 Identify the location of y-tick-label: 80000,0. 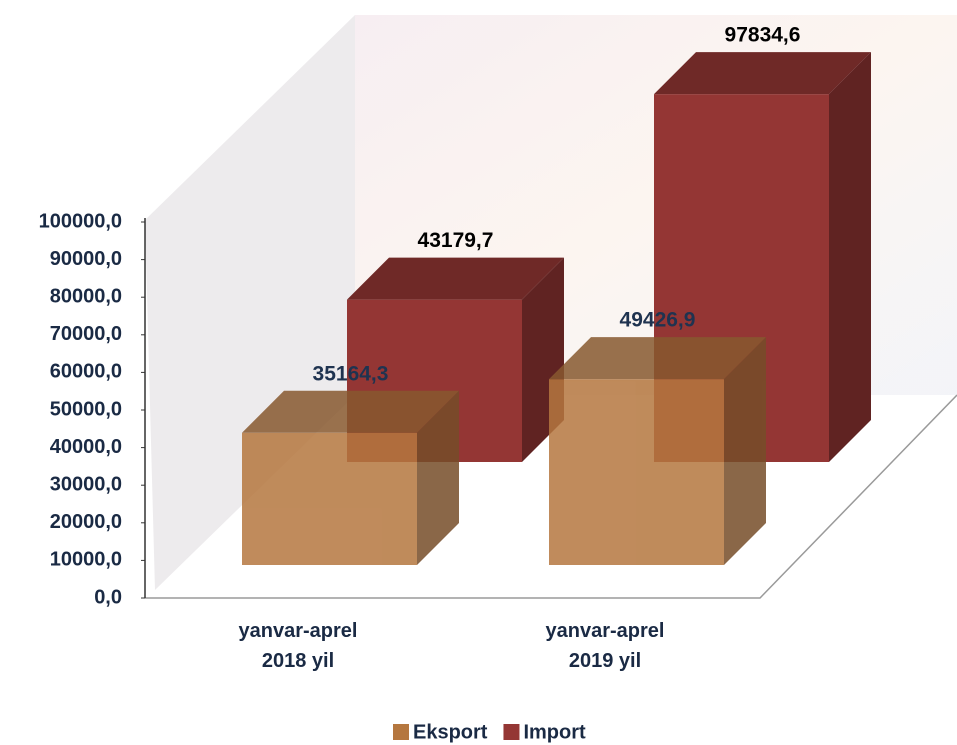
(86, 296).